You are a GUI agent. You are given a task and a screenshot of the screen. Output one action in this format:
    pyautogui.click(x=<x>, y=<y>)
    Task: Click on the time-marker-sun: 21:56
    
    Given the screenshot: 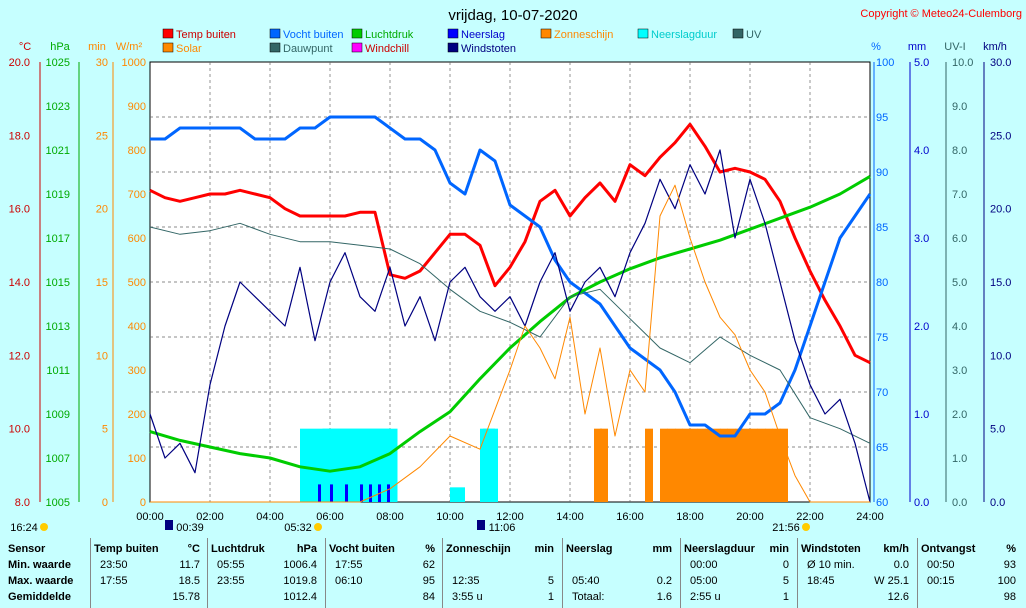 What is the action you would take?
    pyautogui.click(x=786, y=528)
    